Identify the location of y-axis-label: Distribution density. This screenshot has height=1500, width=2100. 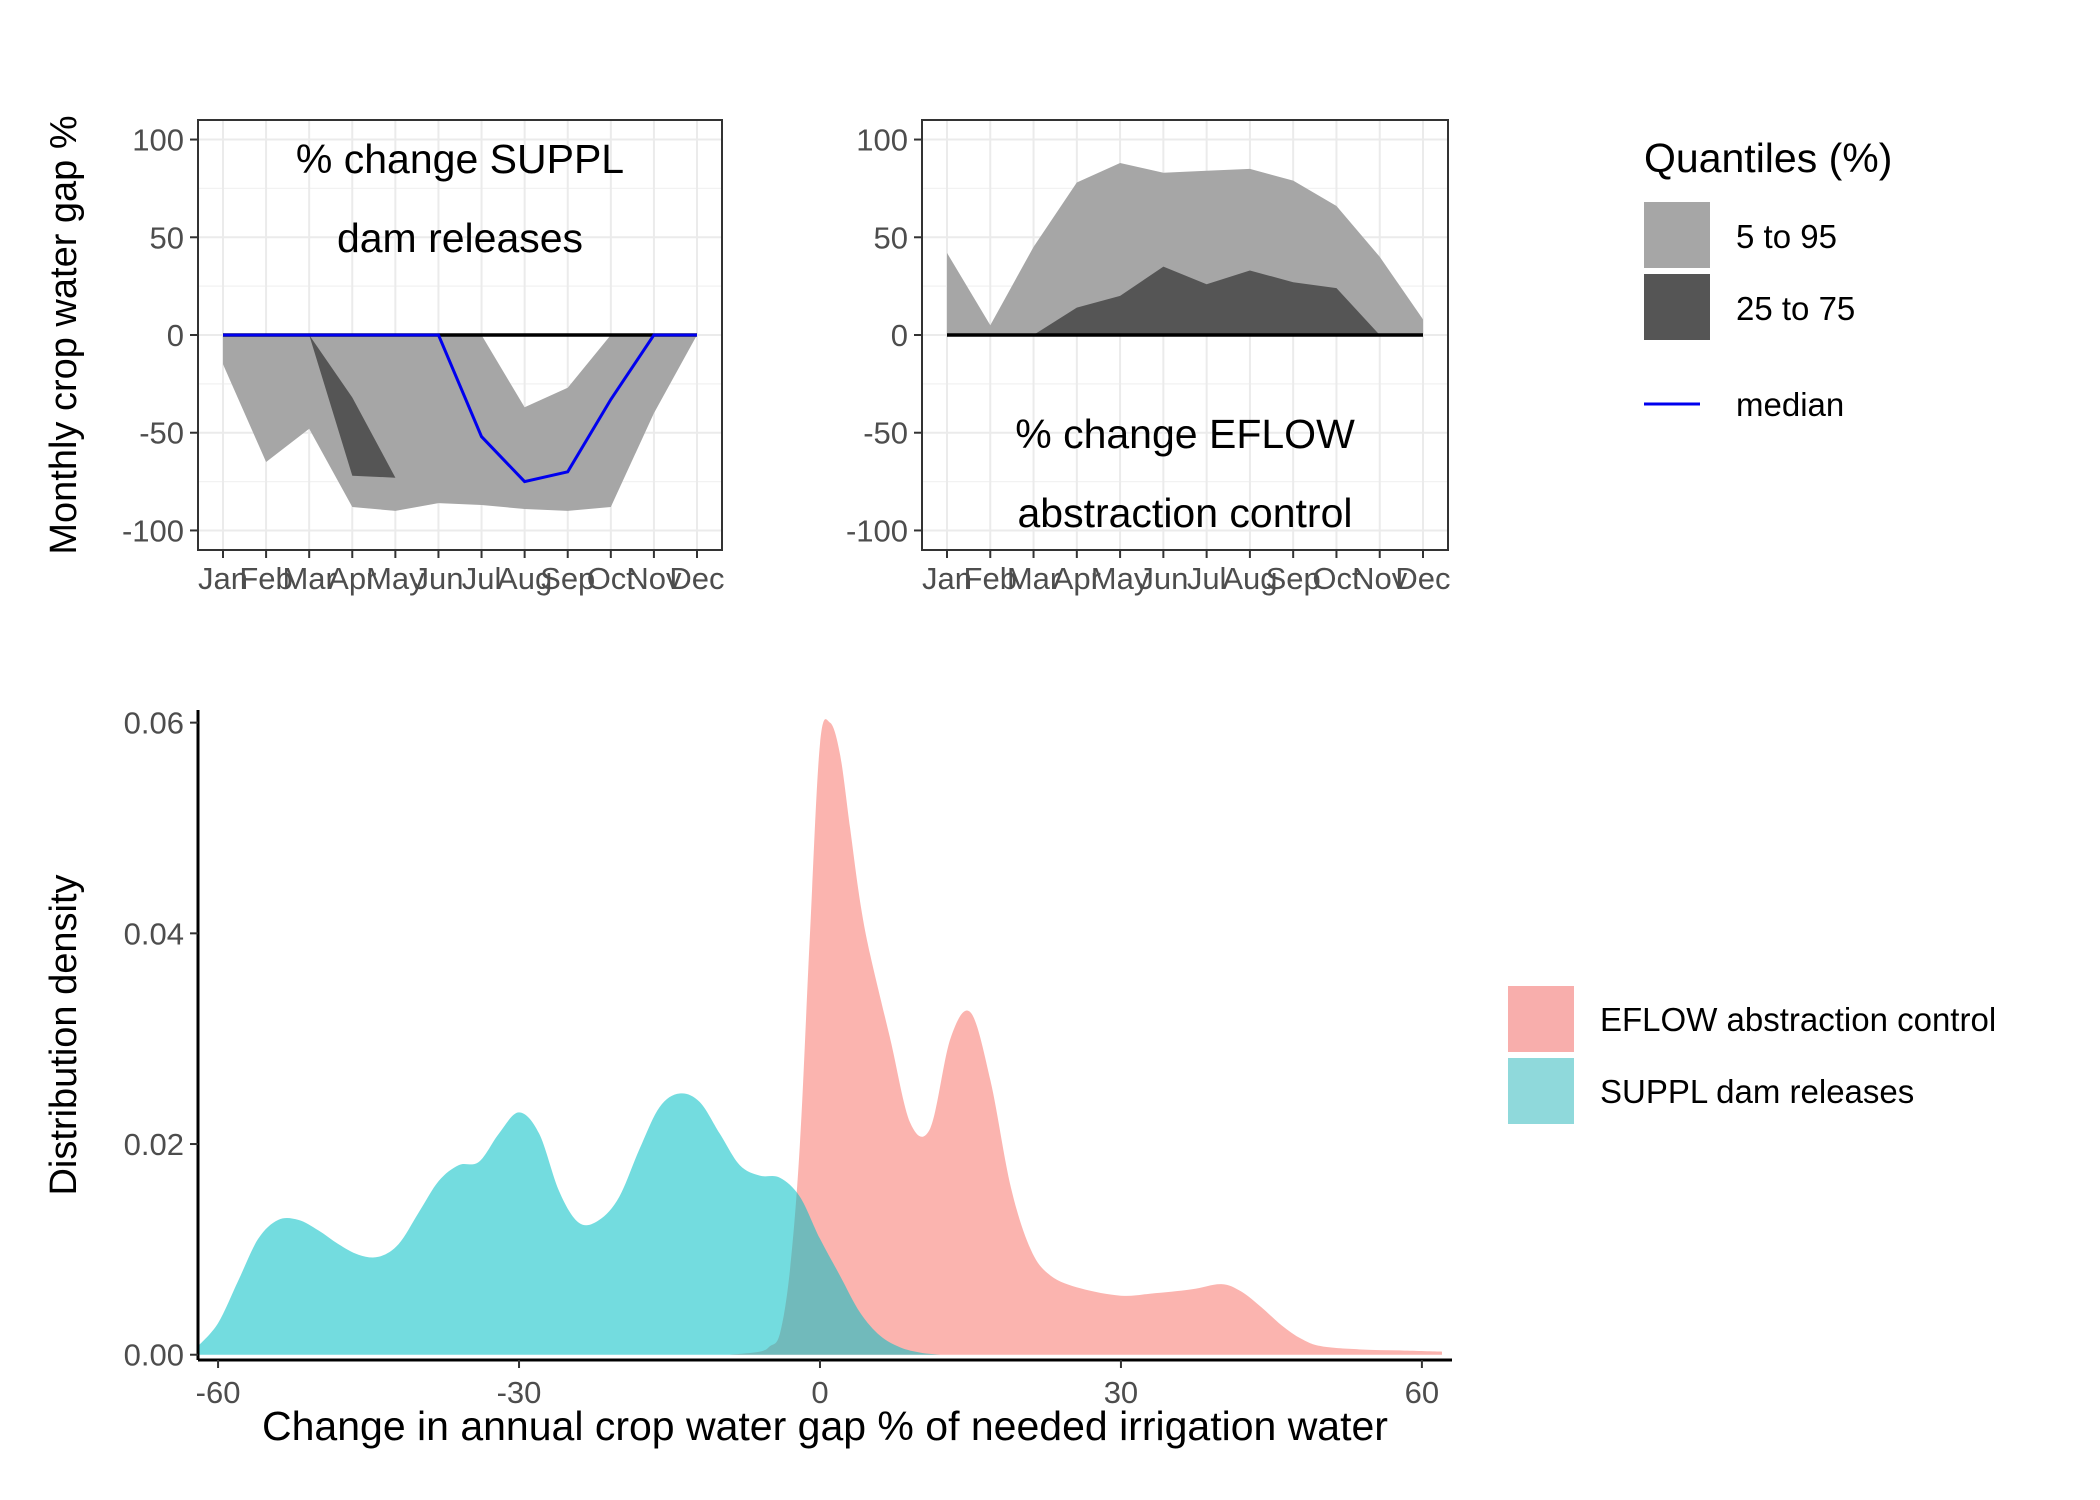
(64, 1034).